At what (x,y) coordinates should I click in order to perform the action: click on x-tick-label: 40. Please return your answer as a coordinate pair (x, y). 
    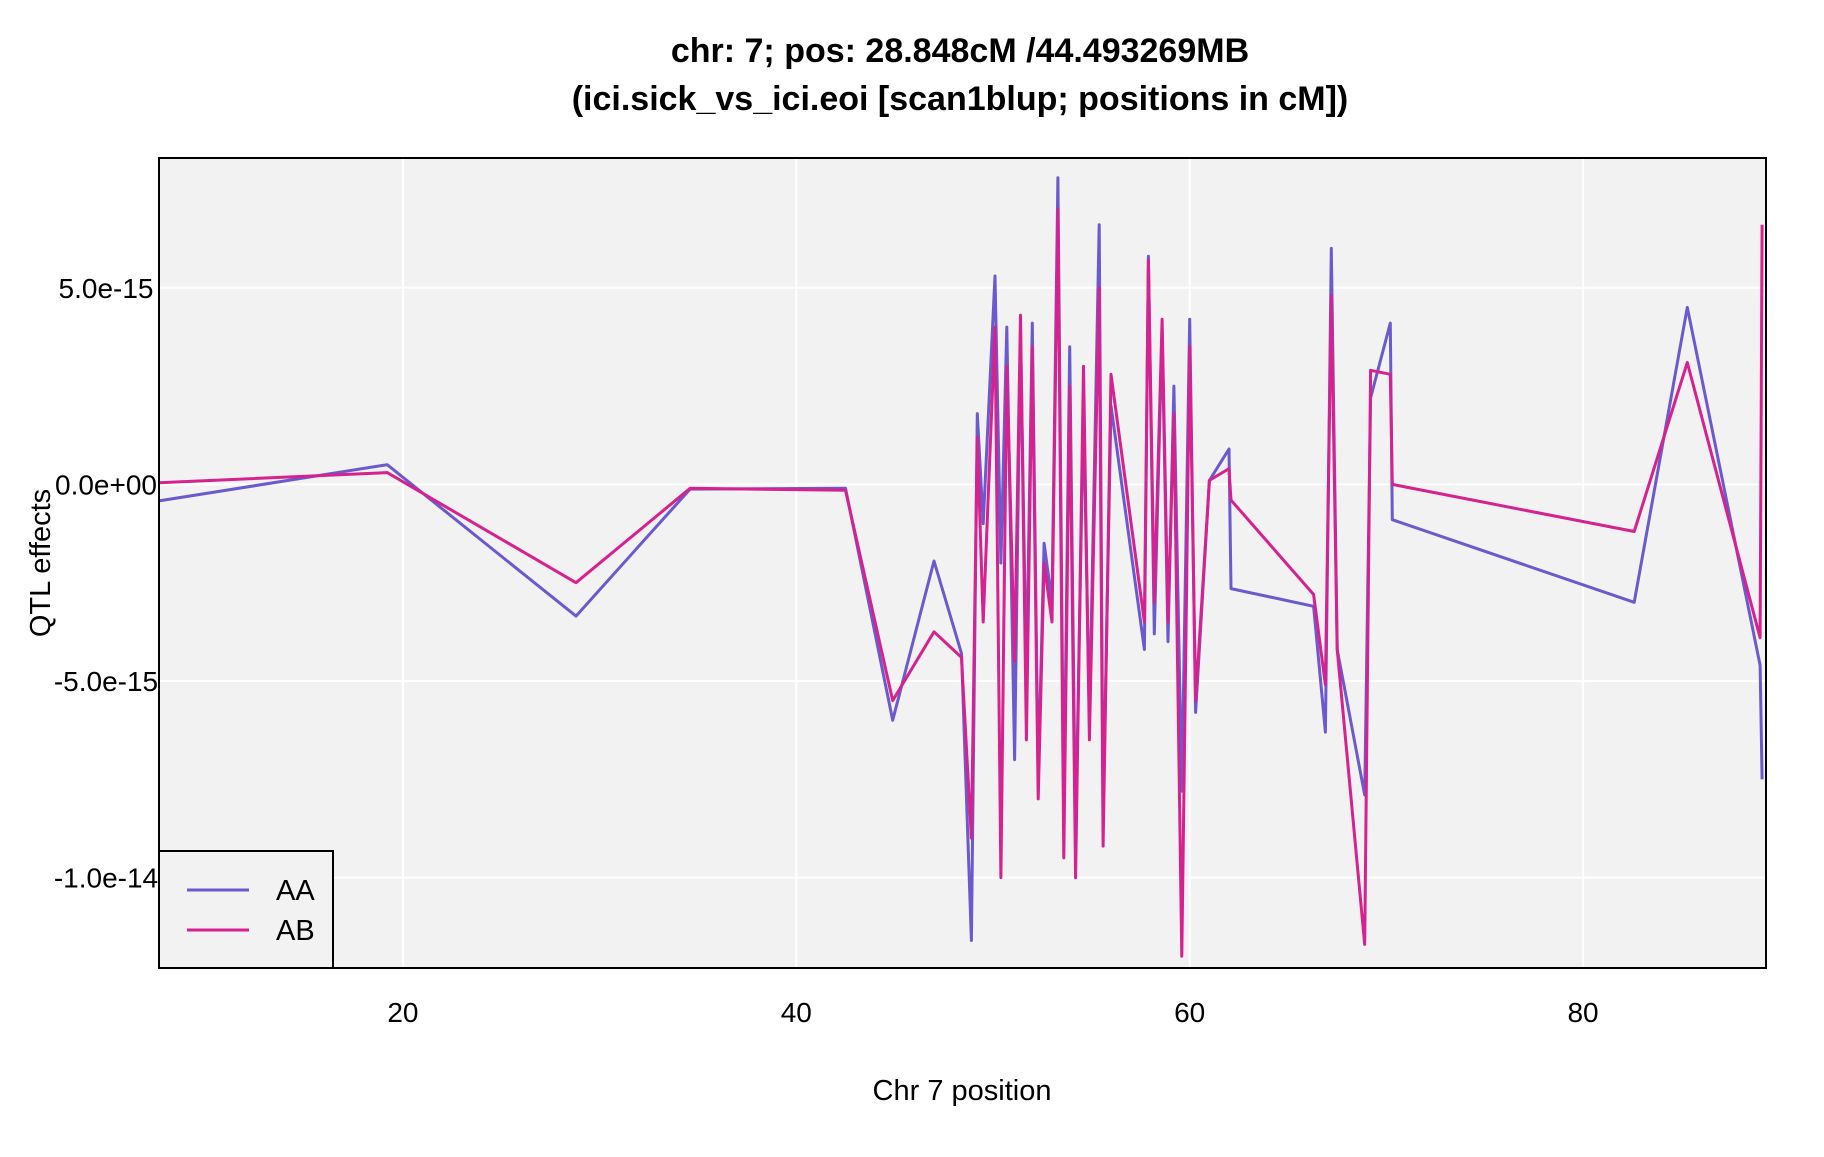
    Looking at the image, I should click on (796, 1012).